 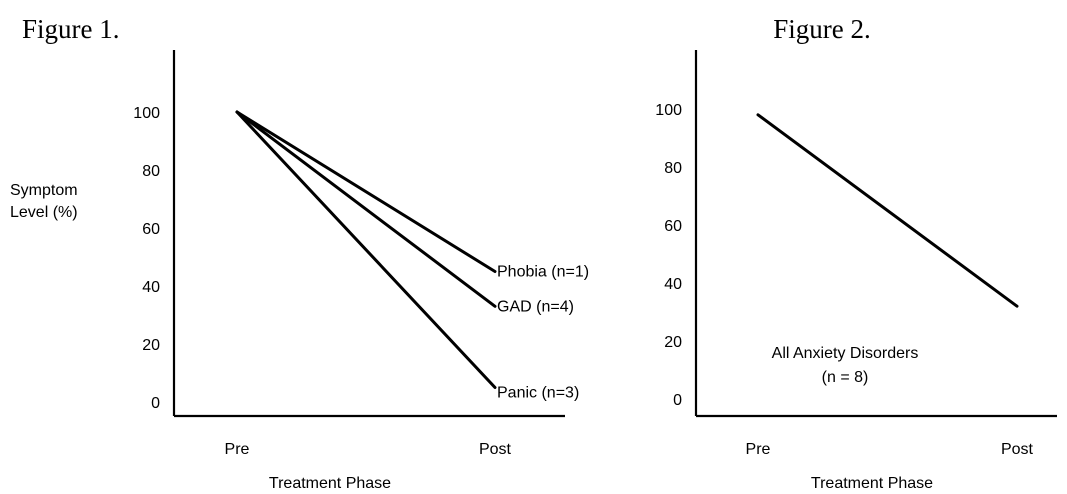 I want to click on figure-1-ytick-label: 40, so click(x=151, y=287).